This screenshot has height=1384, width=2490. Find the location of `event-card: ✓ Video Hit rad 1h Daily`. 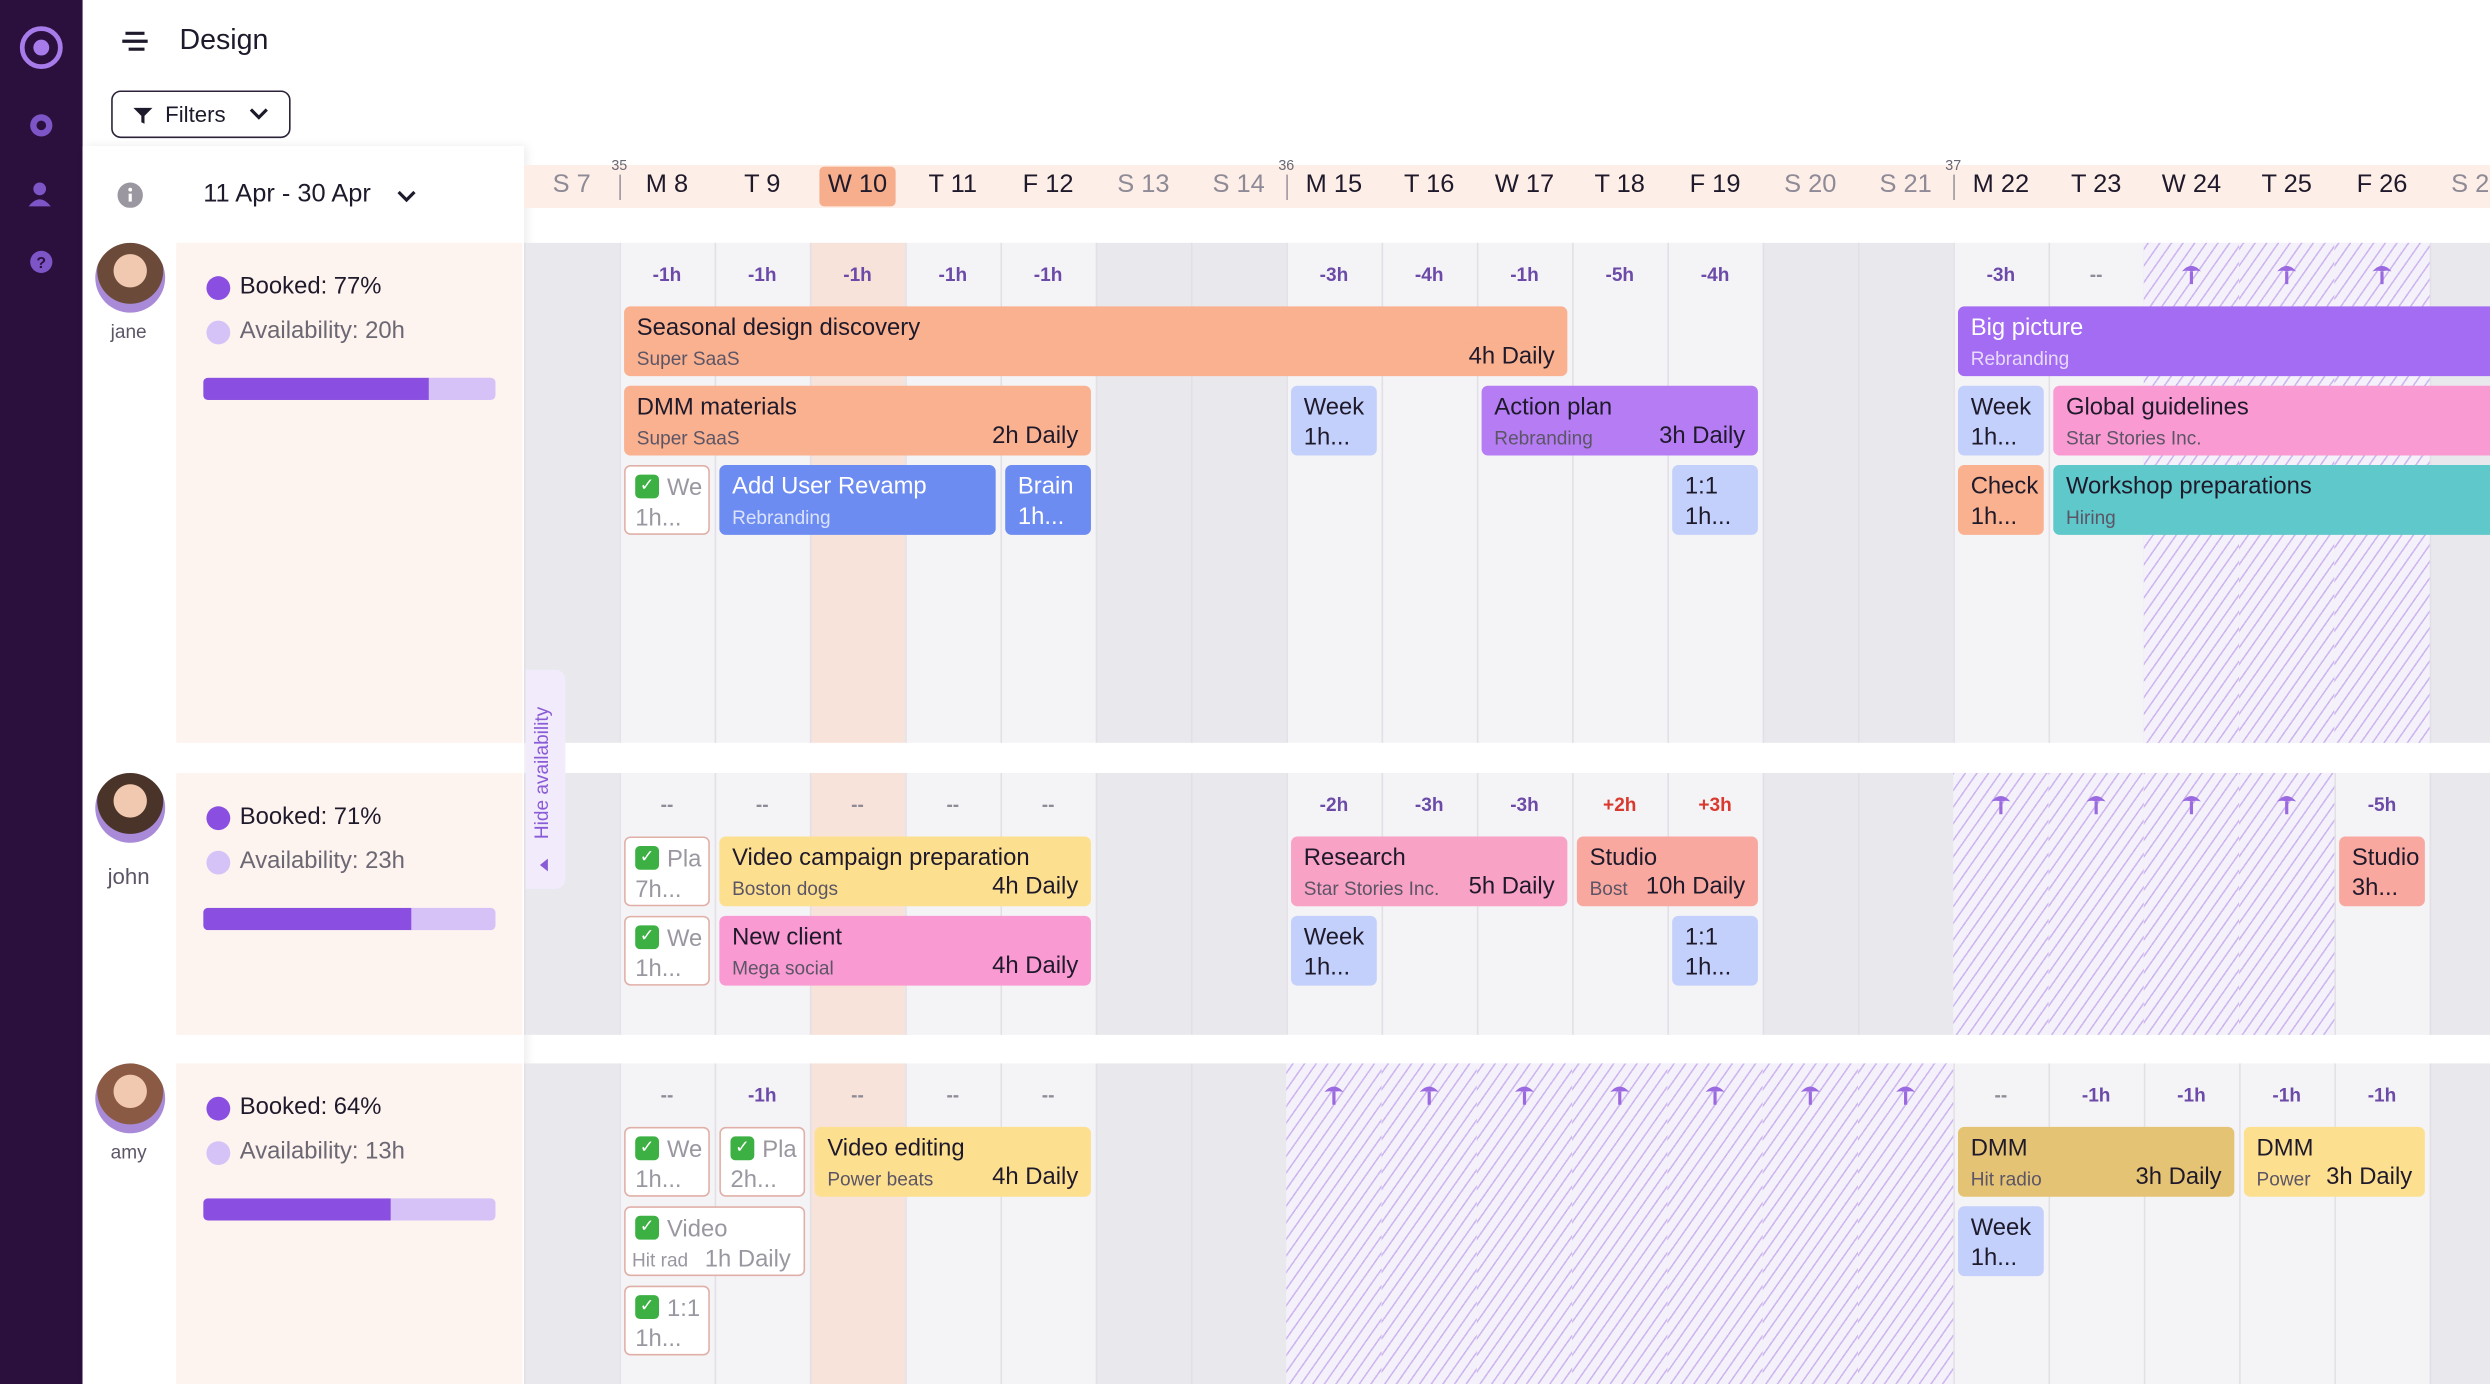

event-card: ✓ Video Hit rad 1h Daily is located at coordinates (715, 1241).